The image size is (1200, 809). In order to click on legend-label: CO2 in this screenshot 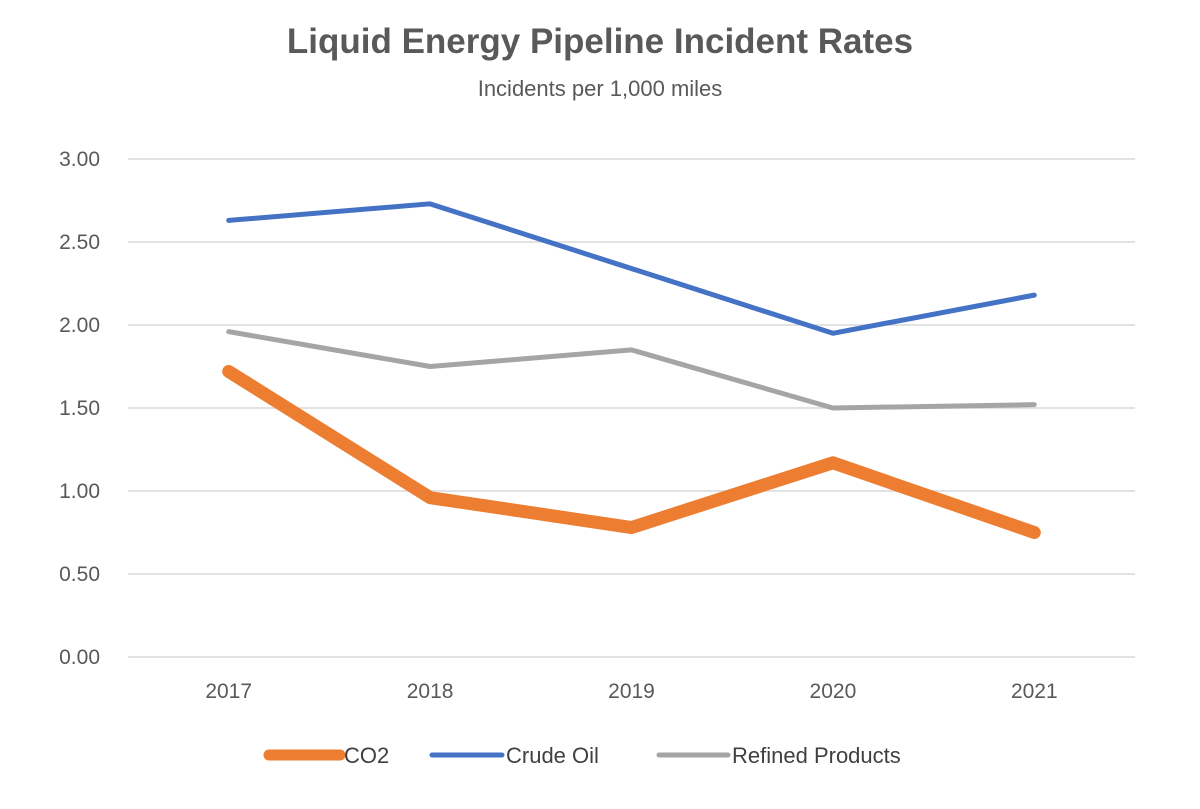, I will do `click(366, 755)`.